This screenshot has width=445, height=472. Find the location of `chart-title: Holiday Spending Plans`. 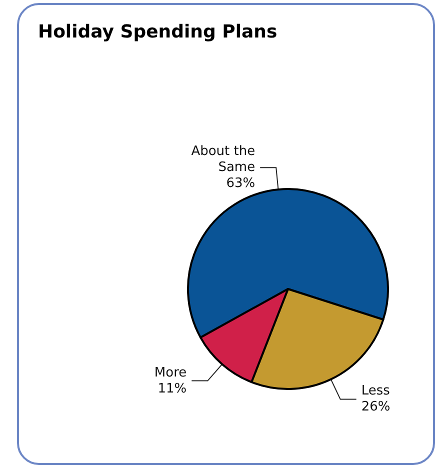

chart-title: Holiday Spending Plans is located at coordinates (158, 32).